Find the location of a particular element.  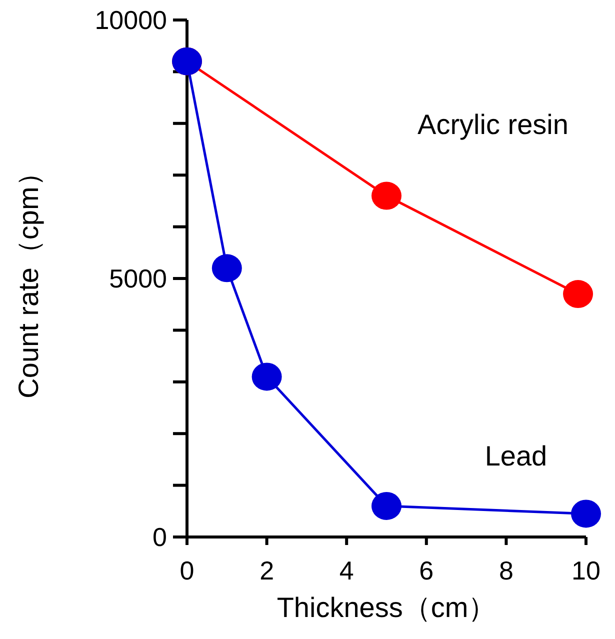

y-tick-label: 0 is located at coordinates (159, 537).